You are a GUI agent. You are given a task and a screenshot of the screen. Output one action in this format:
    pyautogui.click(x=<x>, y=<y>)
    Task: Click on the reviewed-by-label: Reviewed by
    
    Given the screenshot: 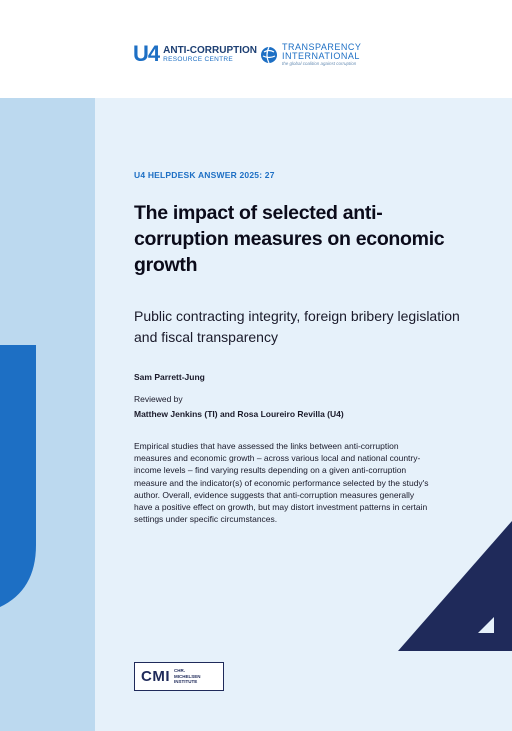 What is the action you would take?
    pyautogui.click(x=158, y=399)
    